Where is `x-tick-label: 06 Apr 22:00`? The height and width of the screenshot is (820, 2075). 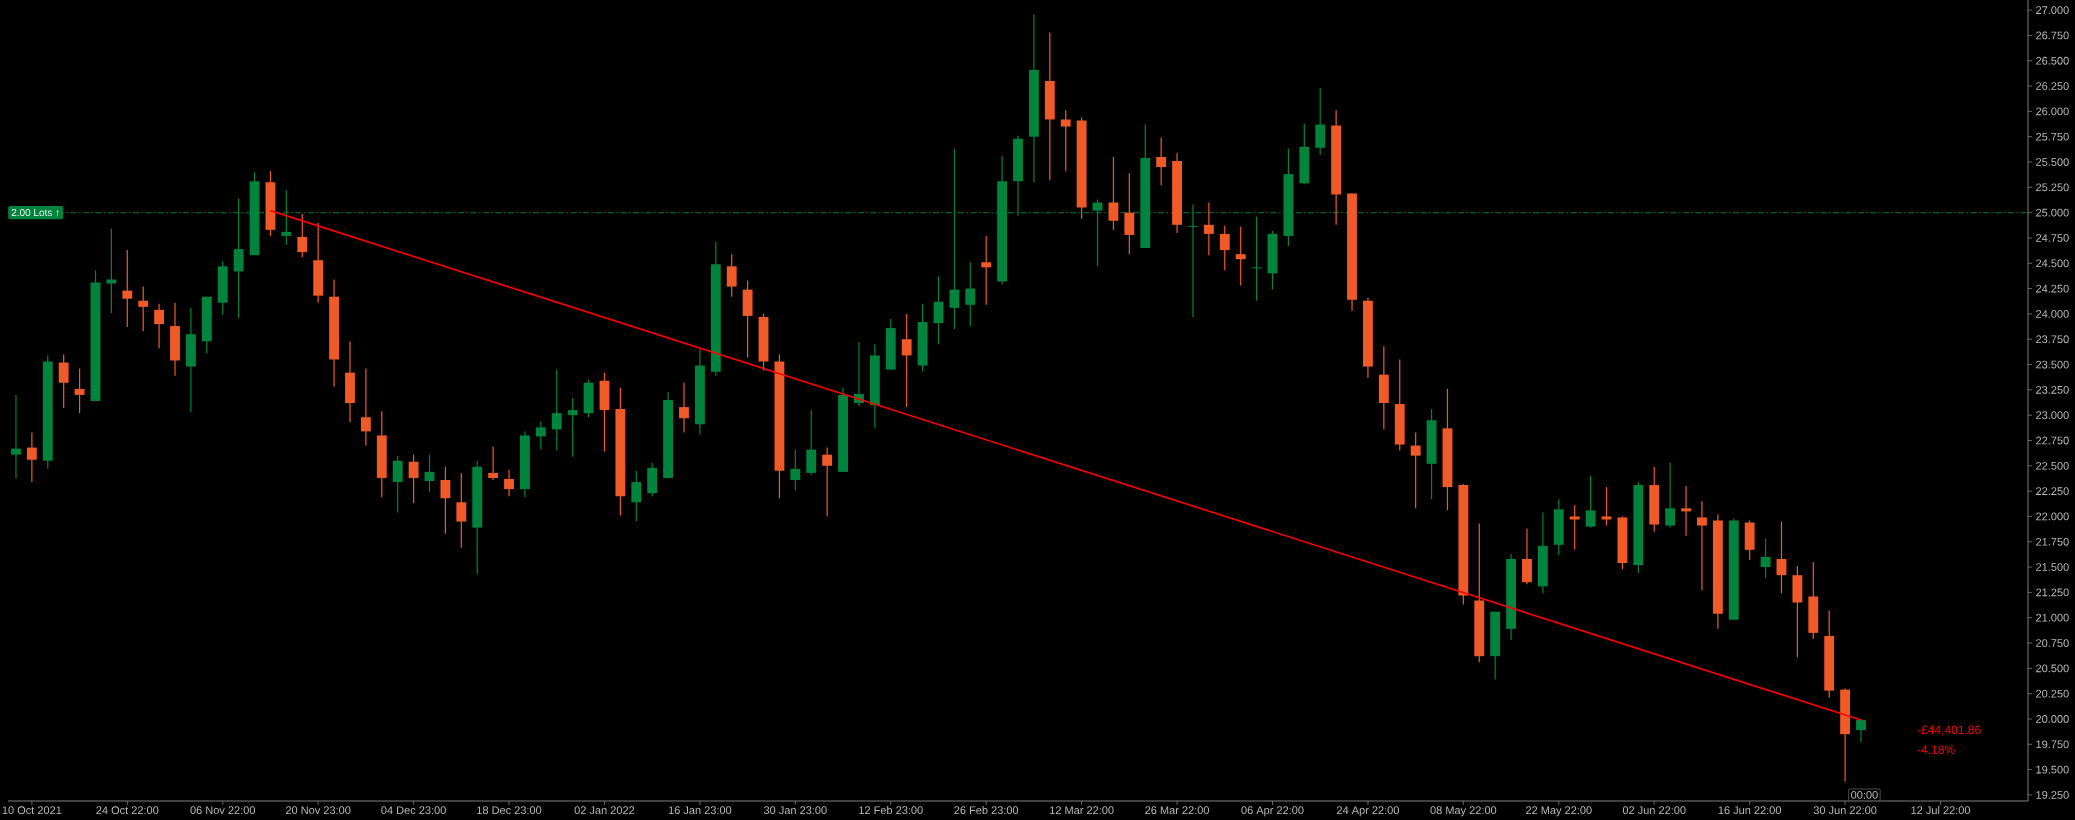
x-tick-label: 06 Apr 22:00 is located at coordinates (1272, 811).